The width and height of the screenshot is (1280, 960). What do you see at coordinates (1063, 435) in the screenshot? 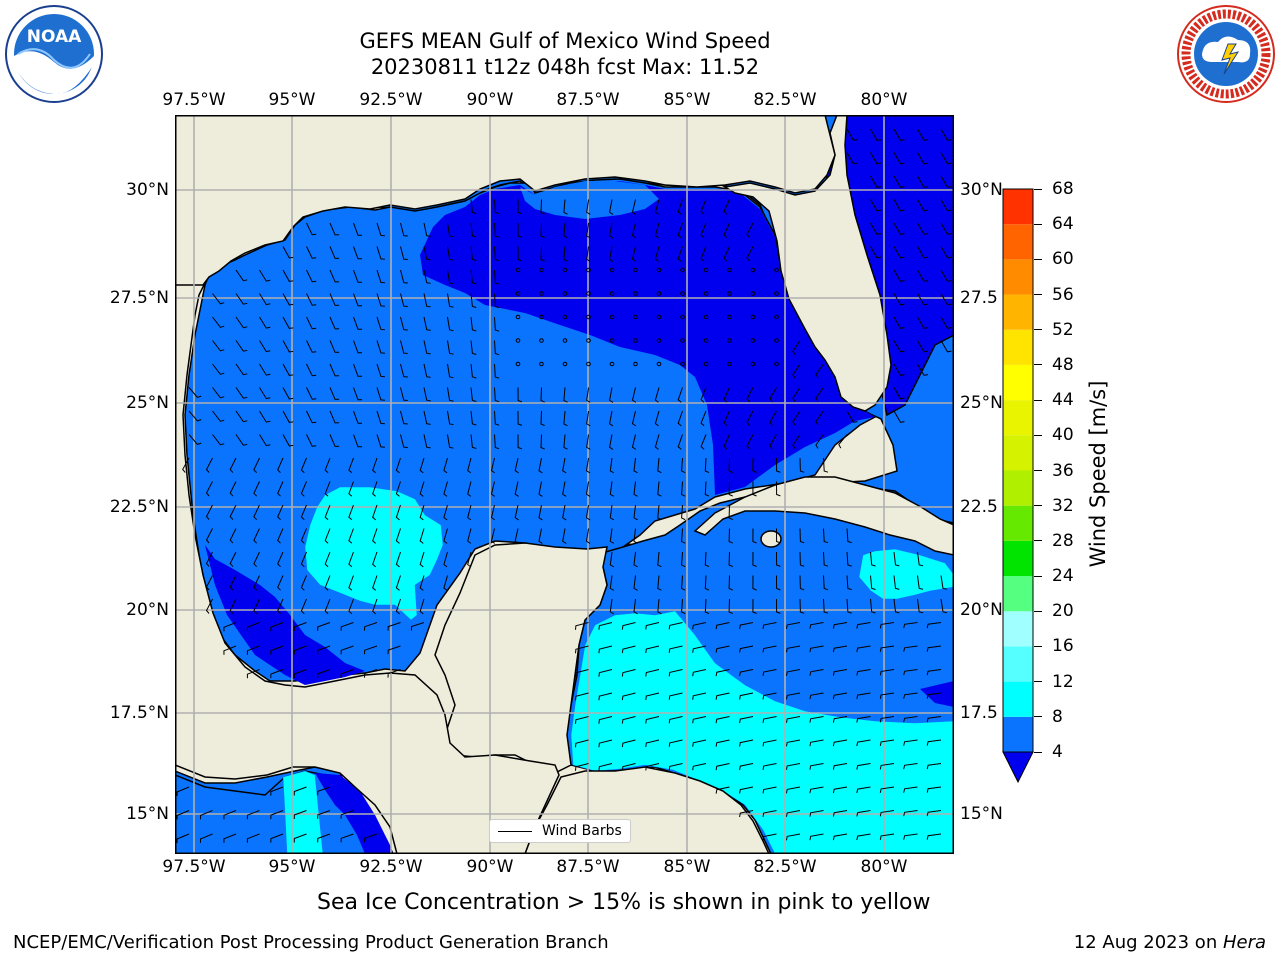
I see `colorbar-tick-label: 40` at bounding box center [1063, 435].